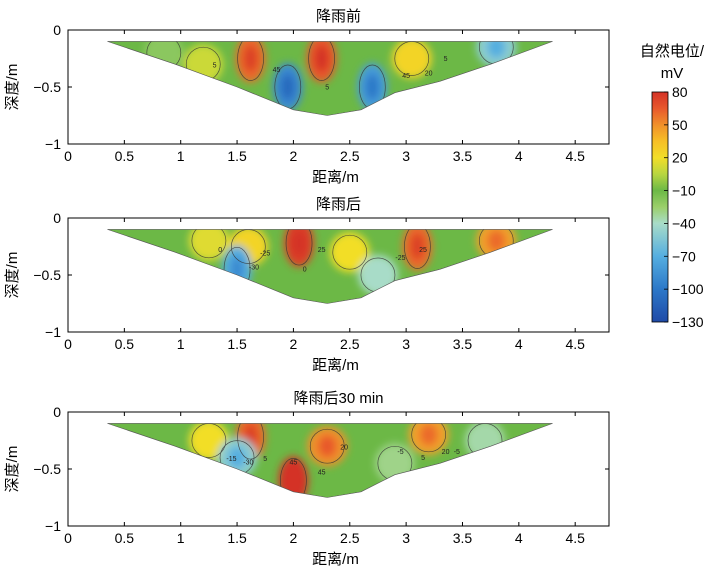 The height and width of the screenshot is (575, 710). I want to click on colorbar-tick-label: 80, so click(680, 92).